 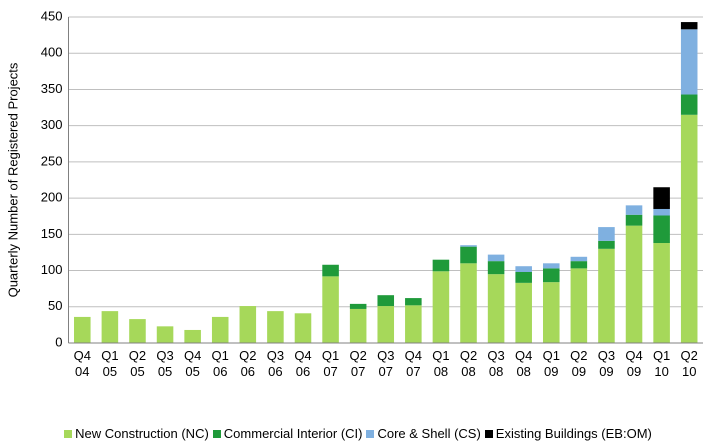 What do you see at coordinates (429, 433) in the screenshot?
I see `legend-label: Core & Shell (CS)` at bounding box center [429, 433].